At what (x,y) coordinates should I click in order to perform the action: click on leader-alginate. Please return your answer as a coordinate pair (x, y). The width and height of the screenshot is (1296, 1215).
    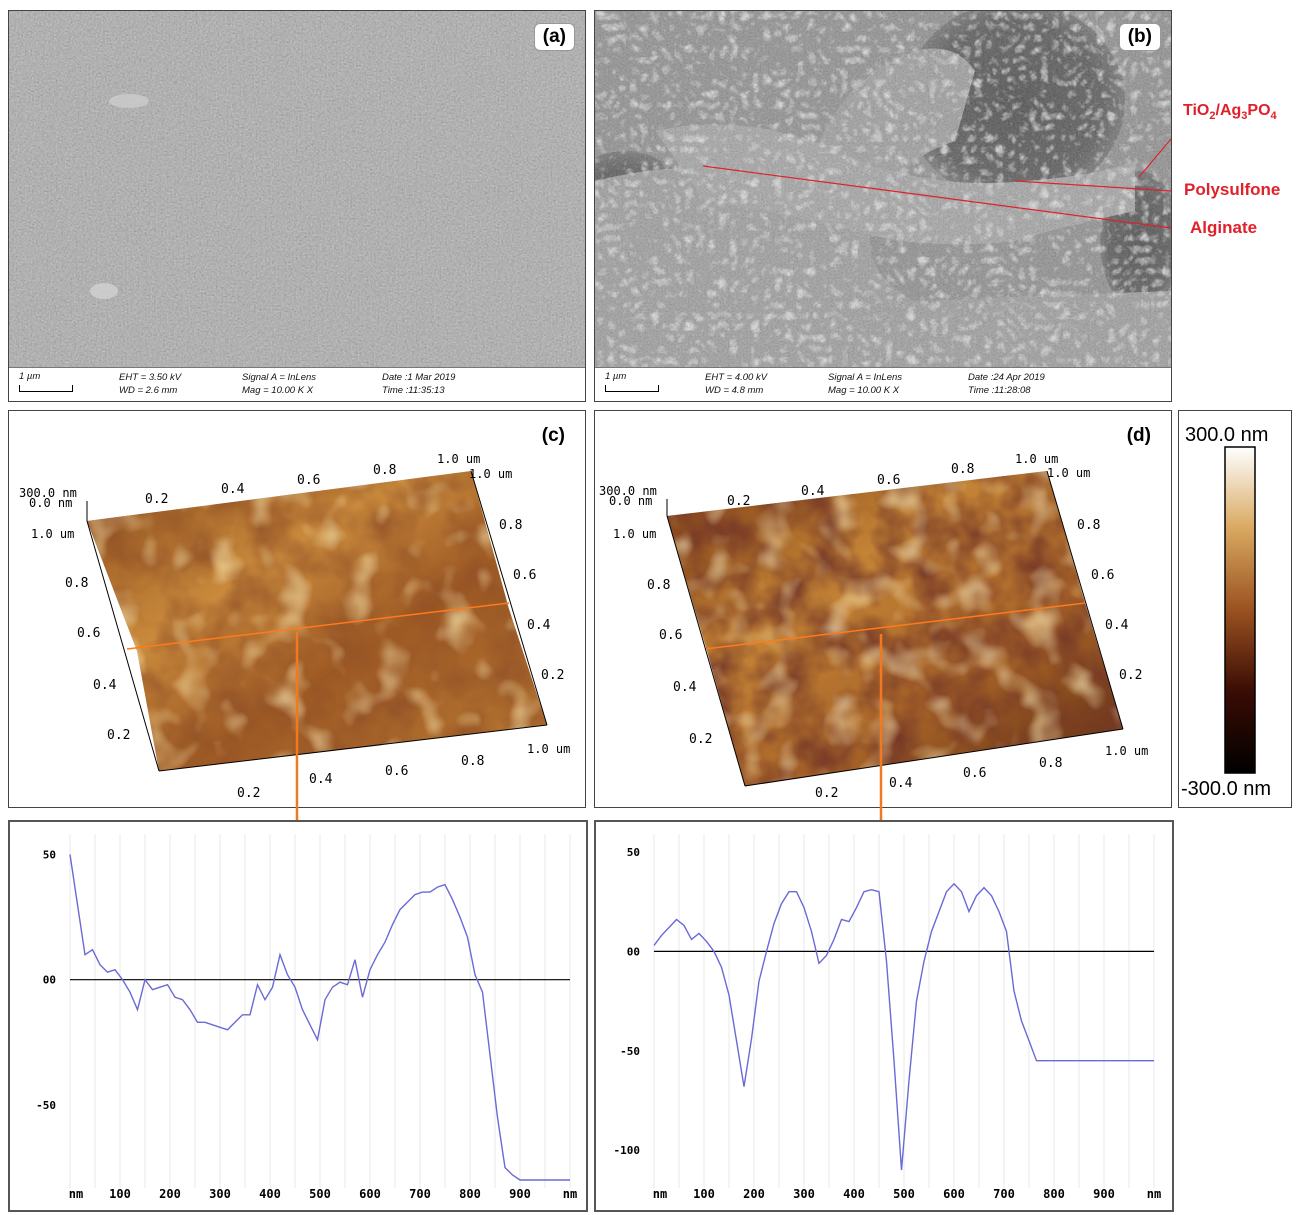
    Looking at the image, I should click on (936, 197).